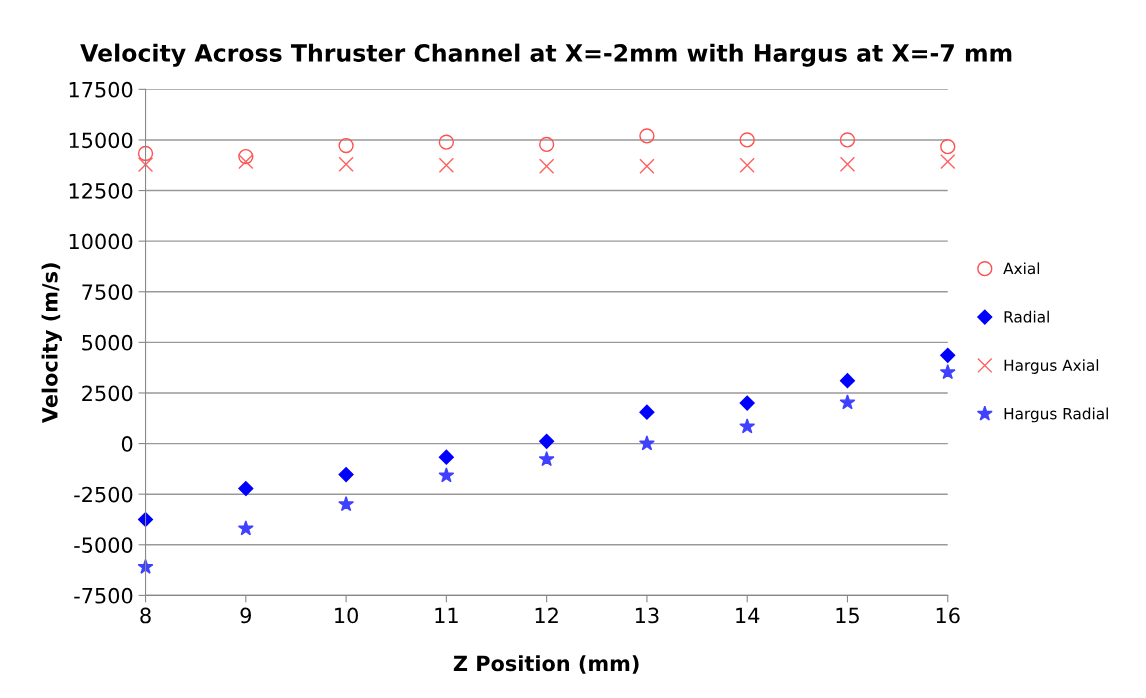  I want to click on legend-label: Radial, so click(1026, 316).